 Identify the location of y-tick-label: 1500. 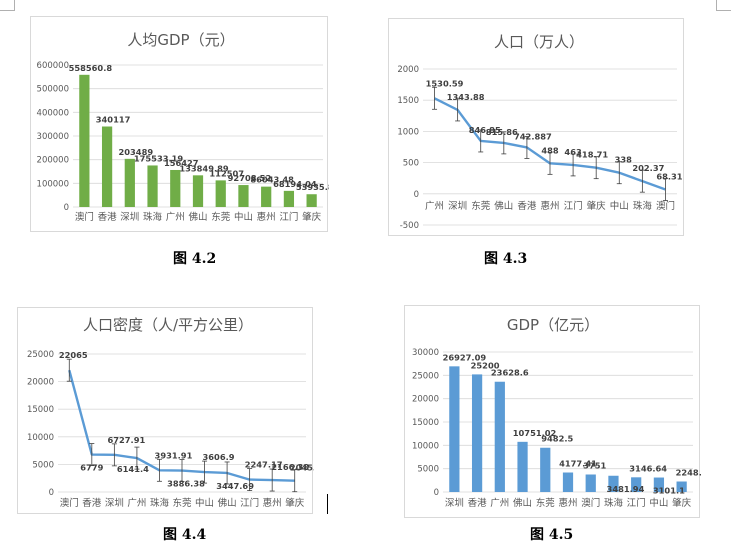
(408, 101).